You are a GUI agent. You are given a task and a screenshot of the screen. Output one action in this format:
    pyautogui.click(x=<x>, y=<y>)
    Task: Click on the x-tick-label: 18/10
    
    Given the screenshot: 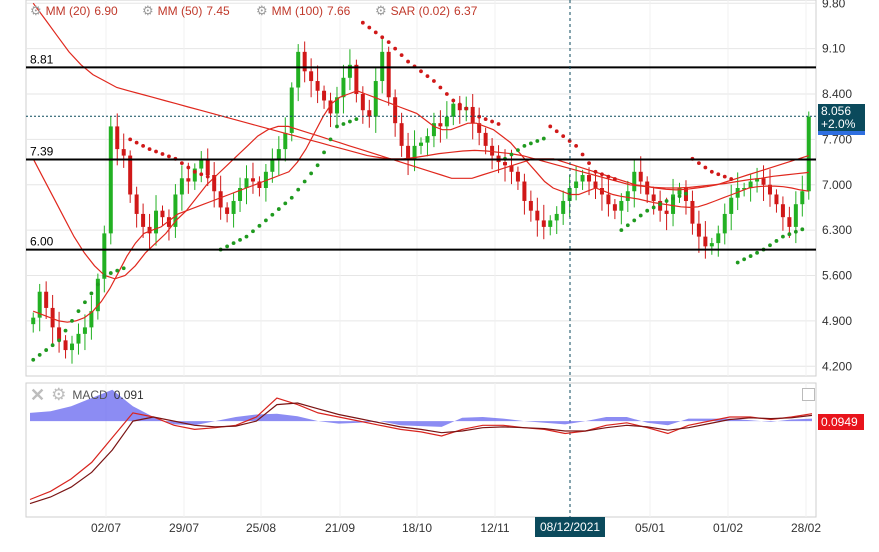 What is the action you would take?
    pyautogui.click(x=417, y=528)
    